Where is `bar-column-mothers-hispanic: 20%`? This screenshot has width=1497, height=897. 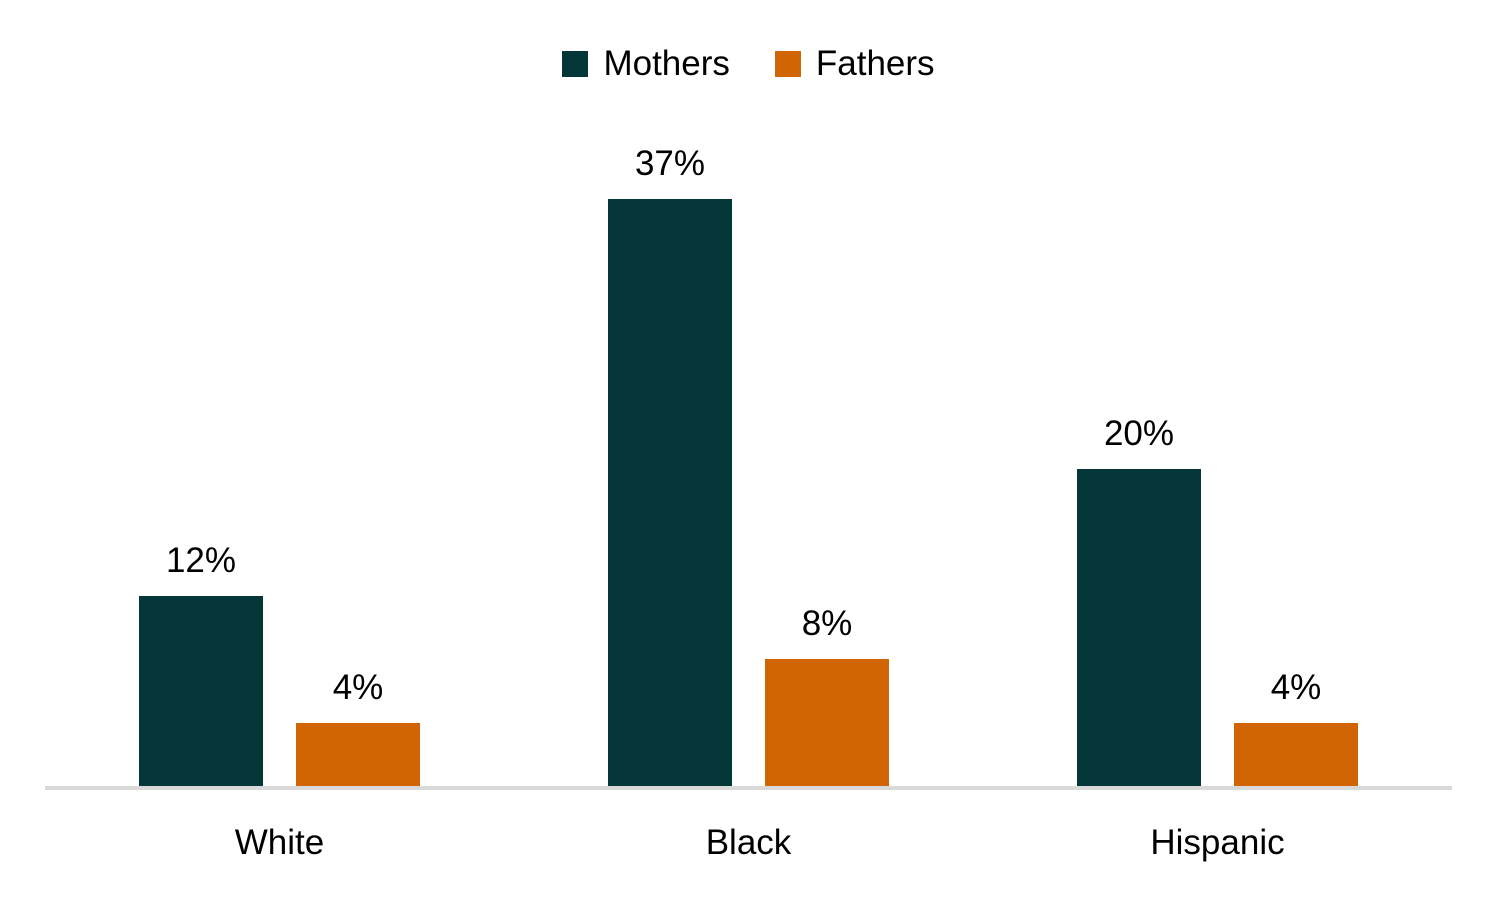
bar-column-mothers-hispanic: 20% is located at coordinates (1139, 599).